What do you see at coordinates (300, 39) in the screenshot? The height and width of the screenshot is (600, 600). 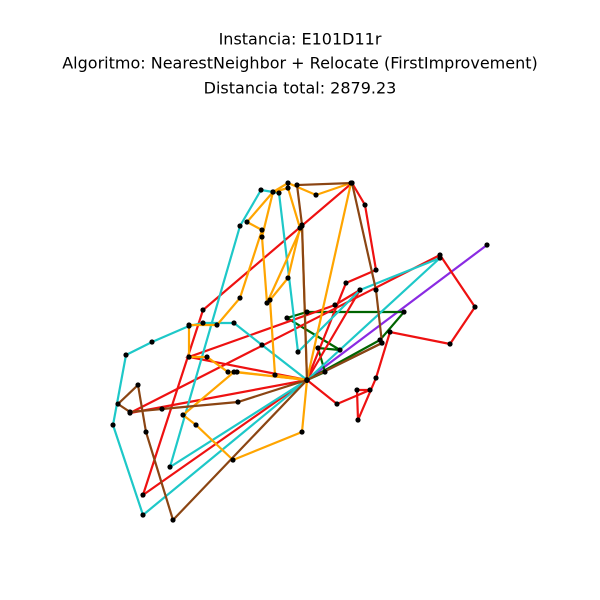 I see `chart-title: Instancia: E101D11r` at bounding box center [300, 39].